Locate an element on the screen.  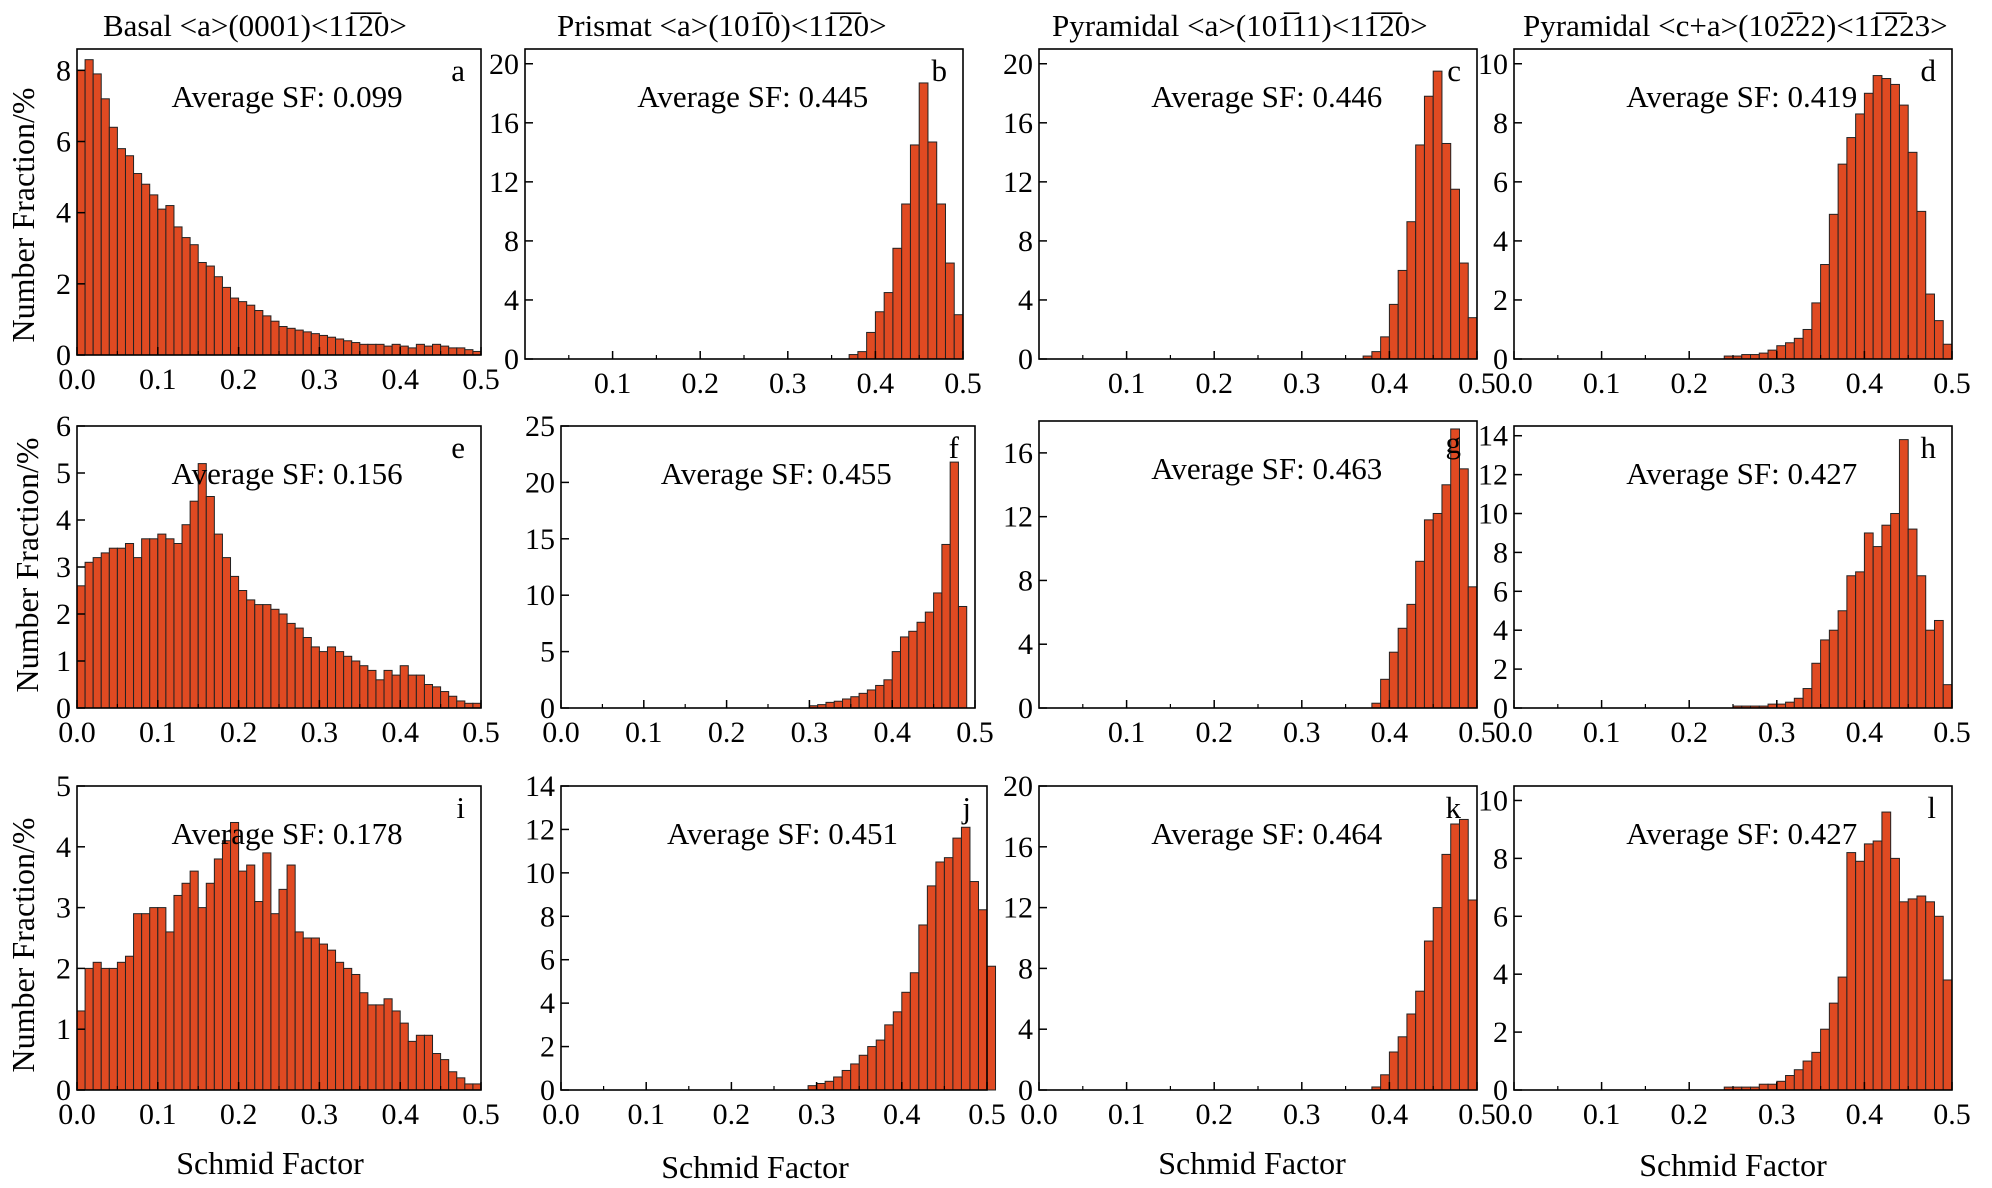
average-sf-label: Average SF: 0.156 is located at coordinates (287, 473).